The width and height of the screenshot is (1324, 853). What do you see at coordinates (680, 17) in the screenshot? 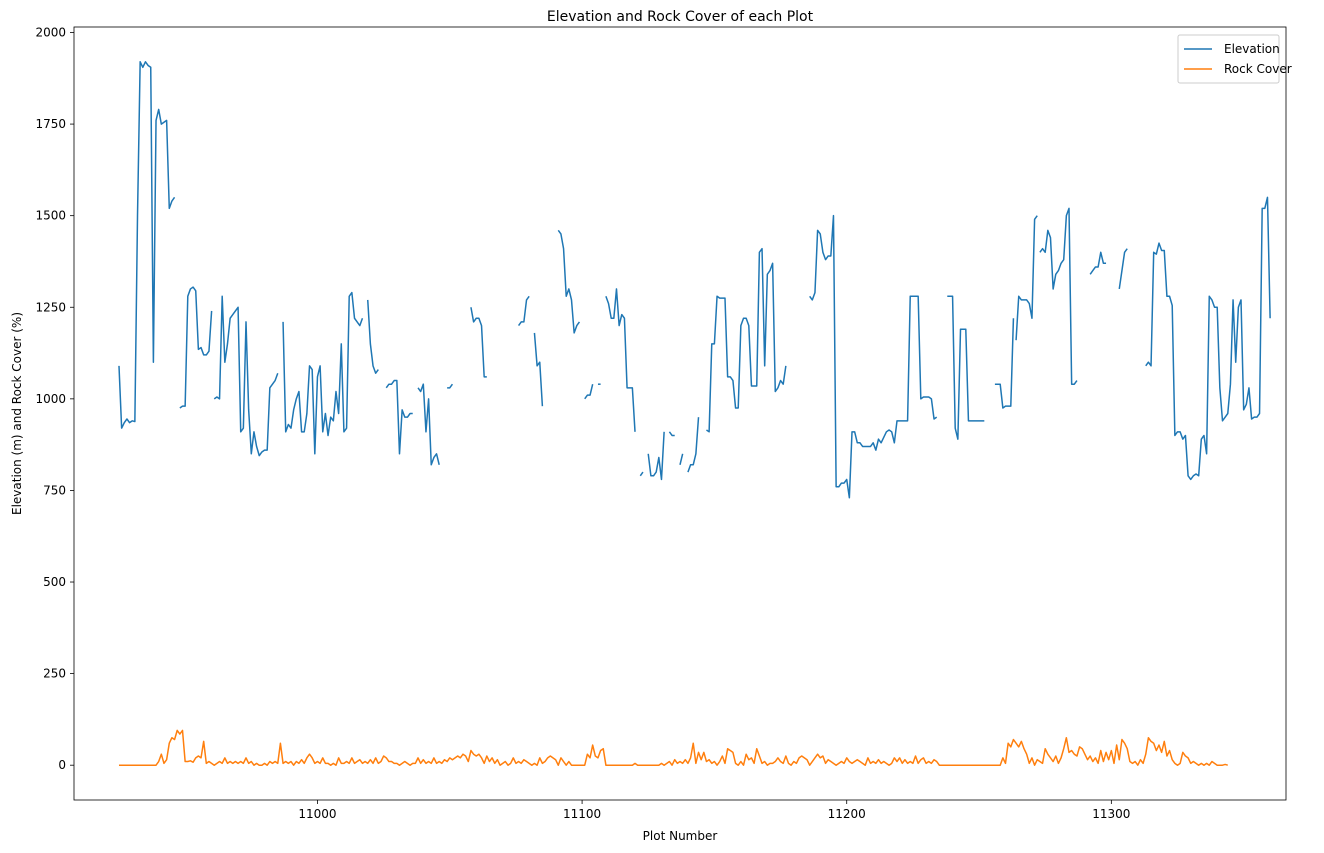
I see `chart-title: Elevation and Rock Cover of each Plot` at bounding box center [680, 17].